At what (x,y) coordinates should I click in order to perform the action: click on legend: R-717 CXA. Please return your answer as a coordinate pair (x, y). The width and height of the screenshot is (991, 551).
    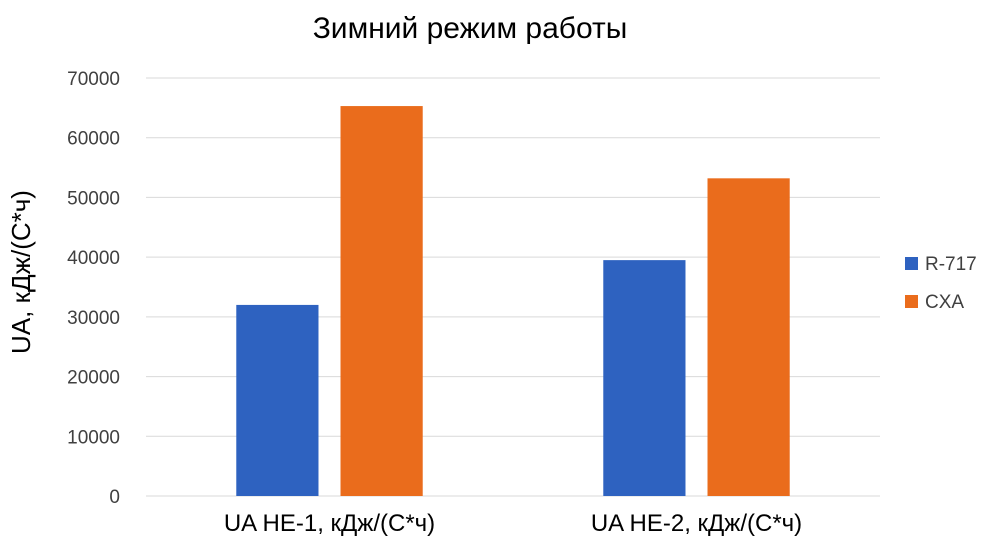
    Looking at the image, I should click on (941, 283).